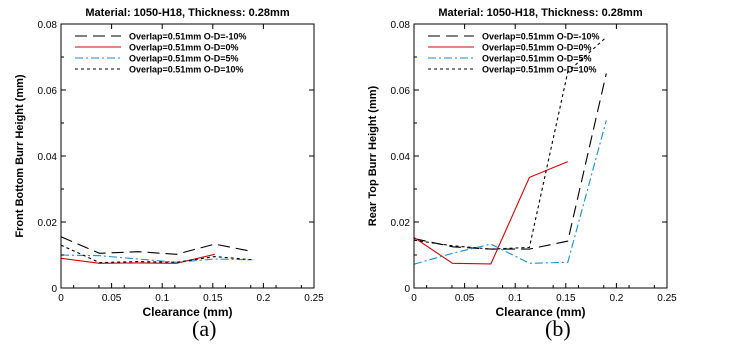 The width and height of the screenshot is (738, 358). Describe the element at coordinates (465, 298) in the screenshot. I see `x-tick-label-b-1: 0.05` at that location.